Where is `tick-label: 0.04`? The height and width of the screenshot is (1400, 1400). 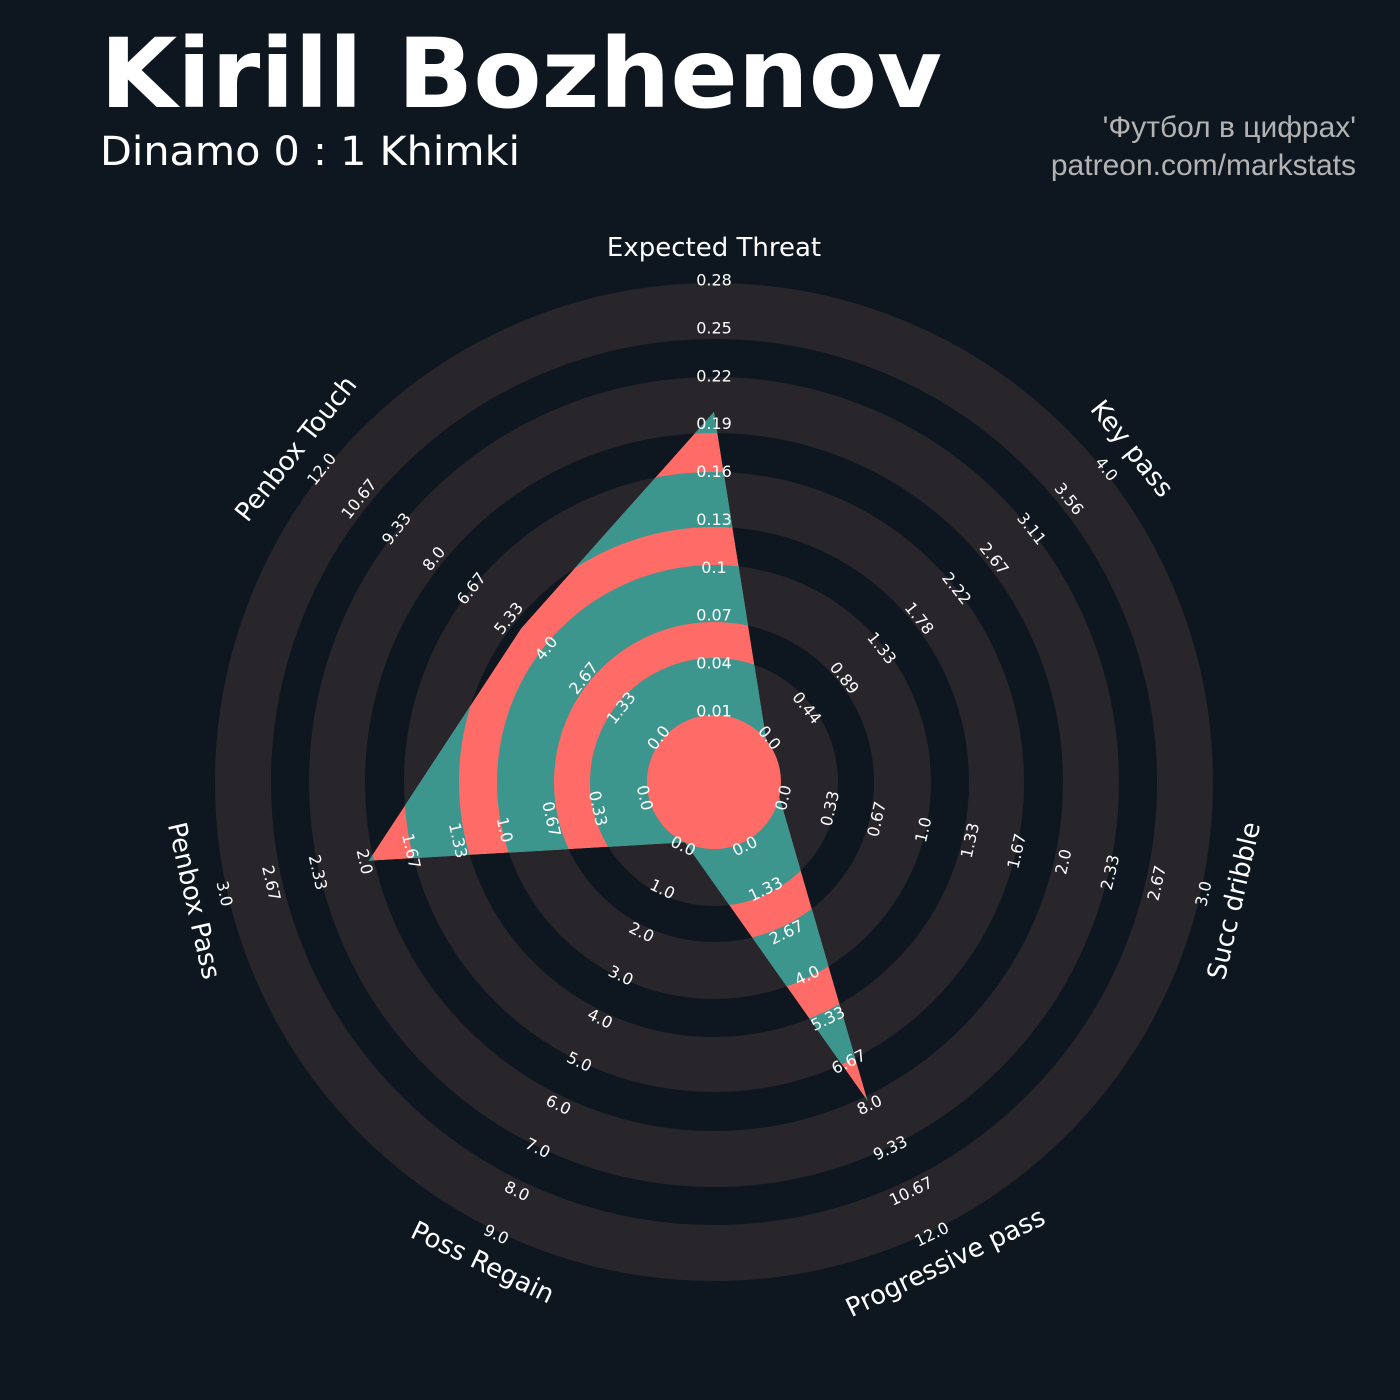 tick-label: 0.04 is located at coordinates (714, 663).